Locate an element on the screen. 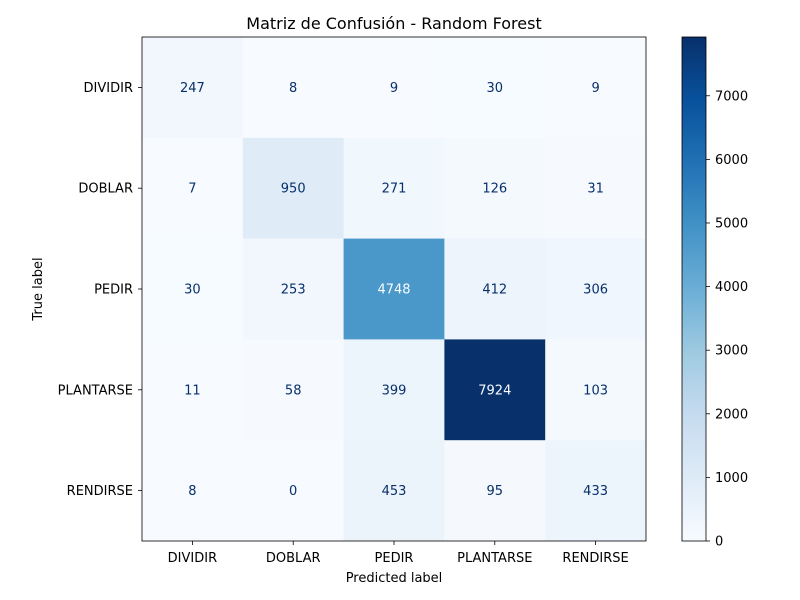 Image resolution: width=800 pixels, height=600 pixels. colorbar-tick-label: 0 is located at coordinates (719, 542).